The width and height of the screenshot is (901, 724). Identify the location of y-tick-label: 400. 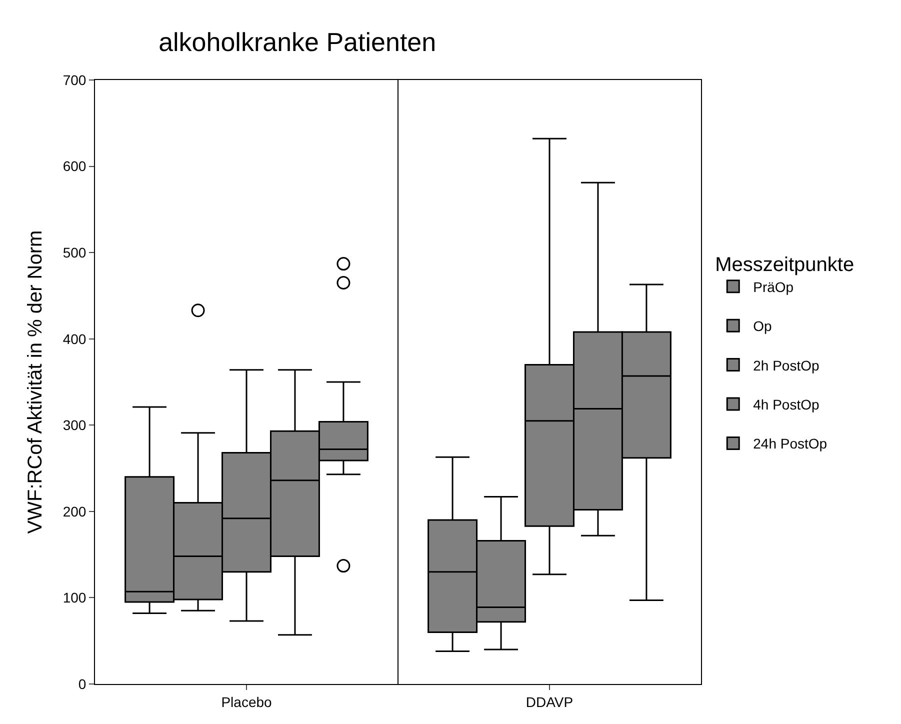
(74, 338).